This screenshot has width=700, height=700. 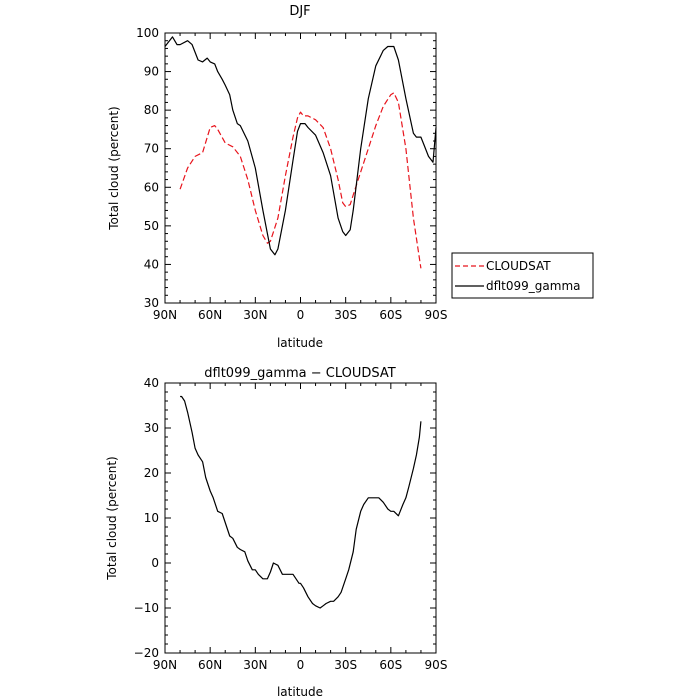 I want to click on legend-label-dflt099-gamma: dflt099_gamma, so click(x=533, y=286).